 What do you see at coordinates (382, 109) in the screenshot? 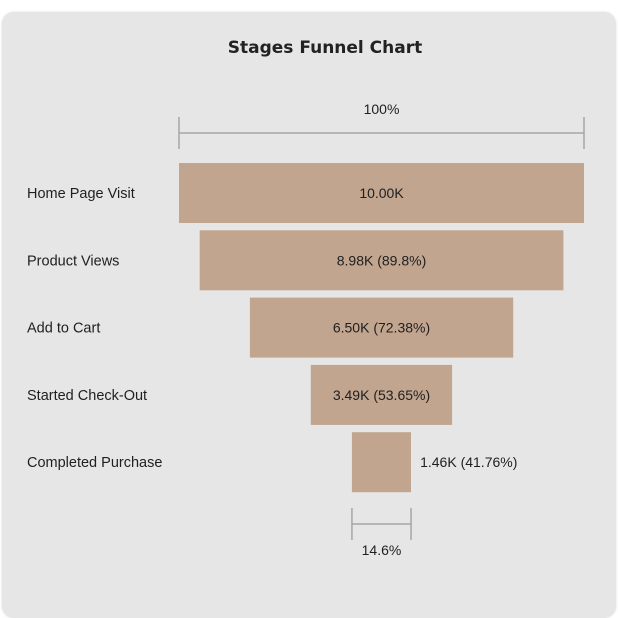
I see `top-percent-label: 100%` at bounding box center [382, 109].